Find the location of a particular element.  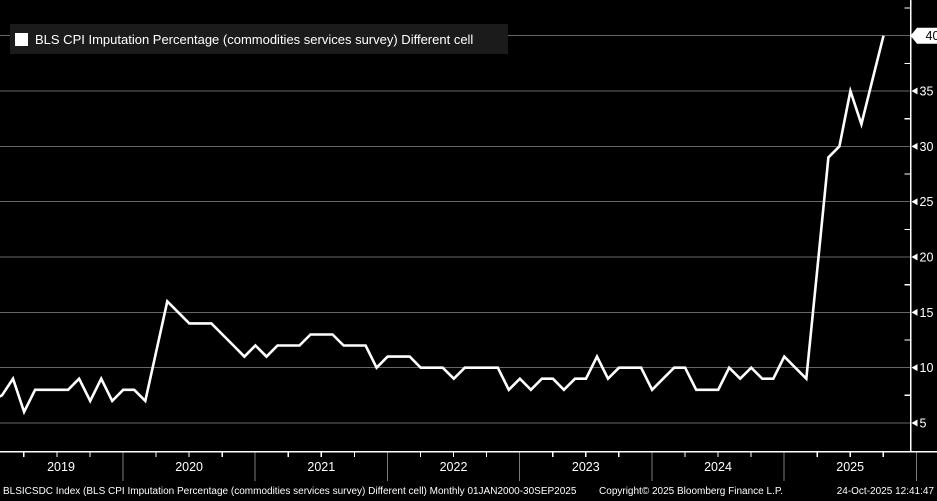

y-axis-tick-label: 30 is located at coordinates (927, 147).